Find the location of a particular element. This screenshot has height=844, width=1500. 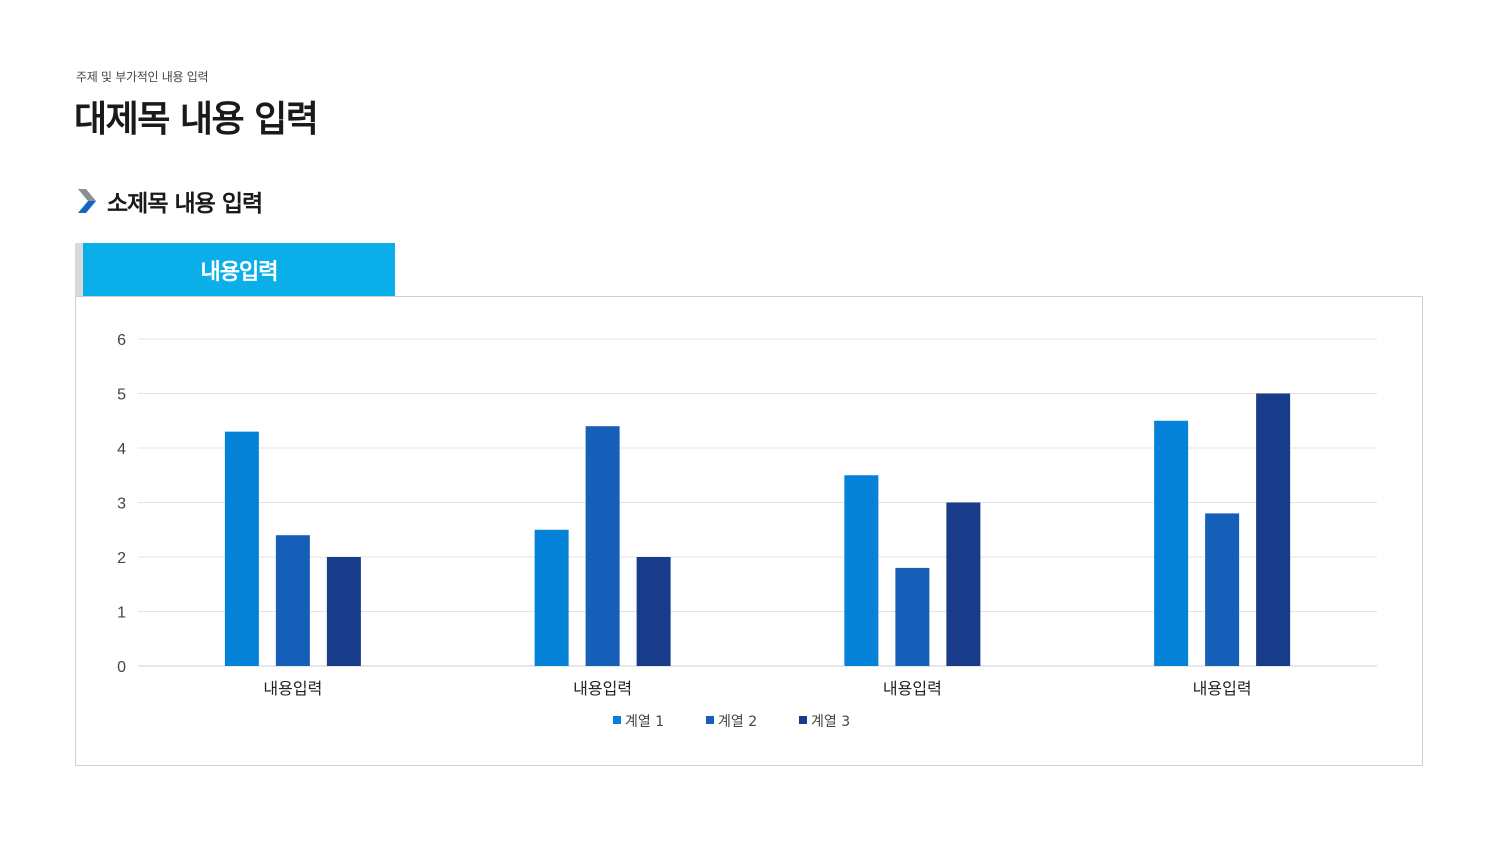

y-tick-label: 4 is located at coordinates (121, 449).